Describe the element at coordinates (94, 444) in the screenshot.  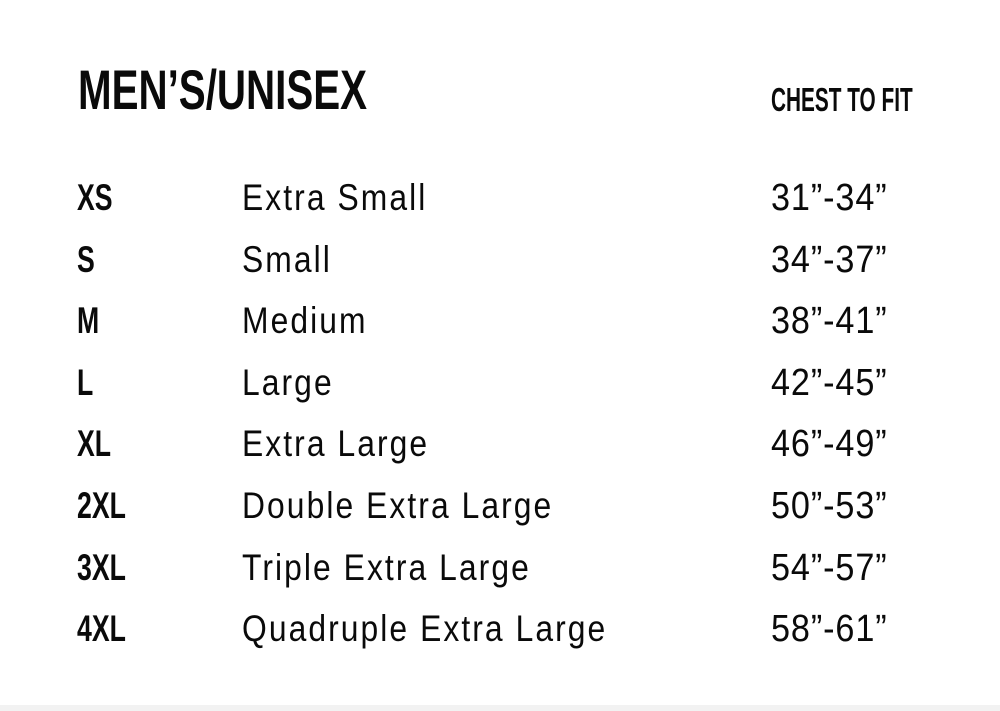
I see `size-code: XL` at that location.